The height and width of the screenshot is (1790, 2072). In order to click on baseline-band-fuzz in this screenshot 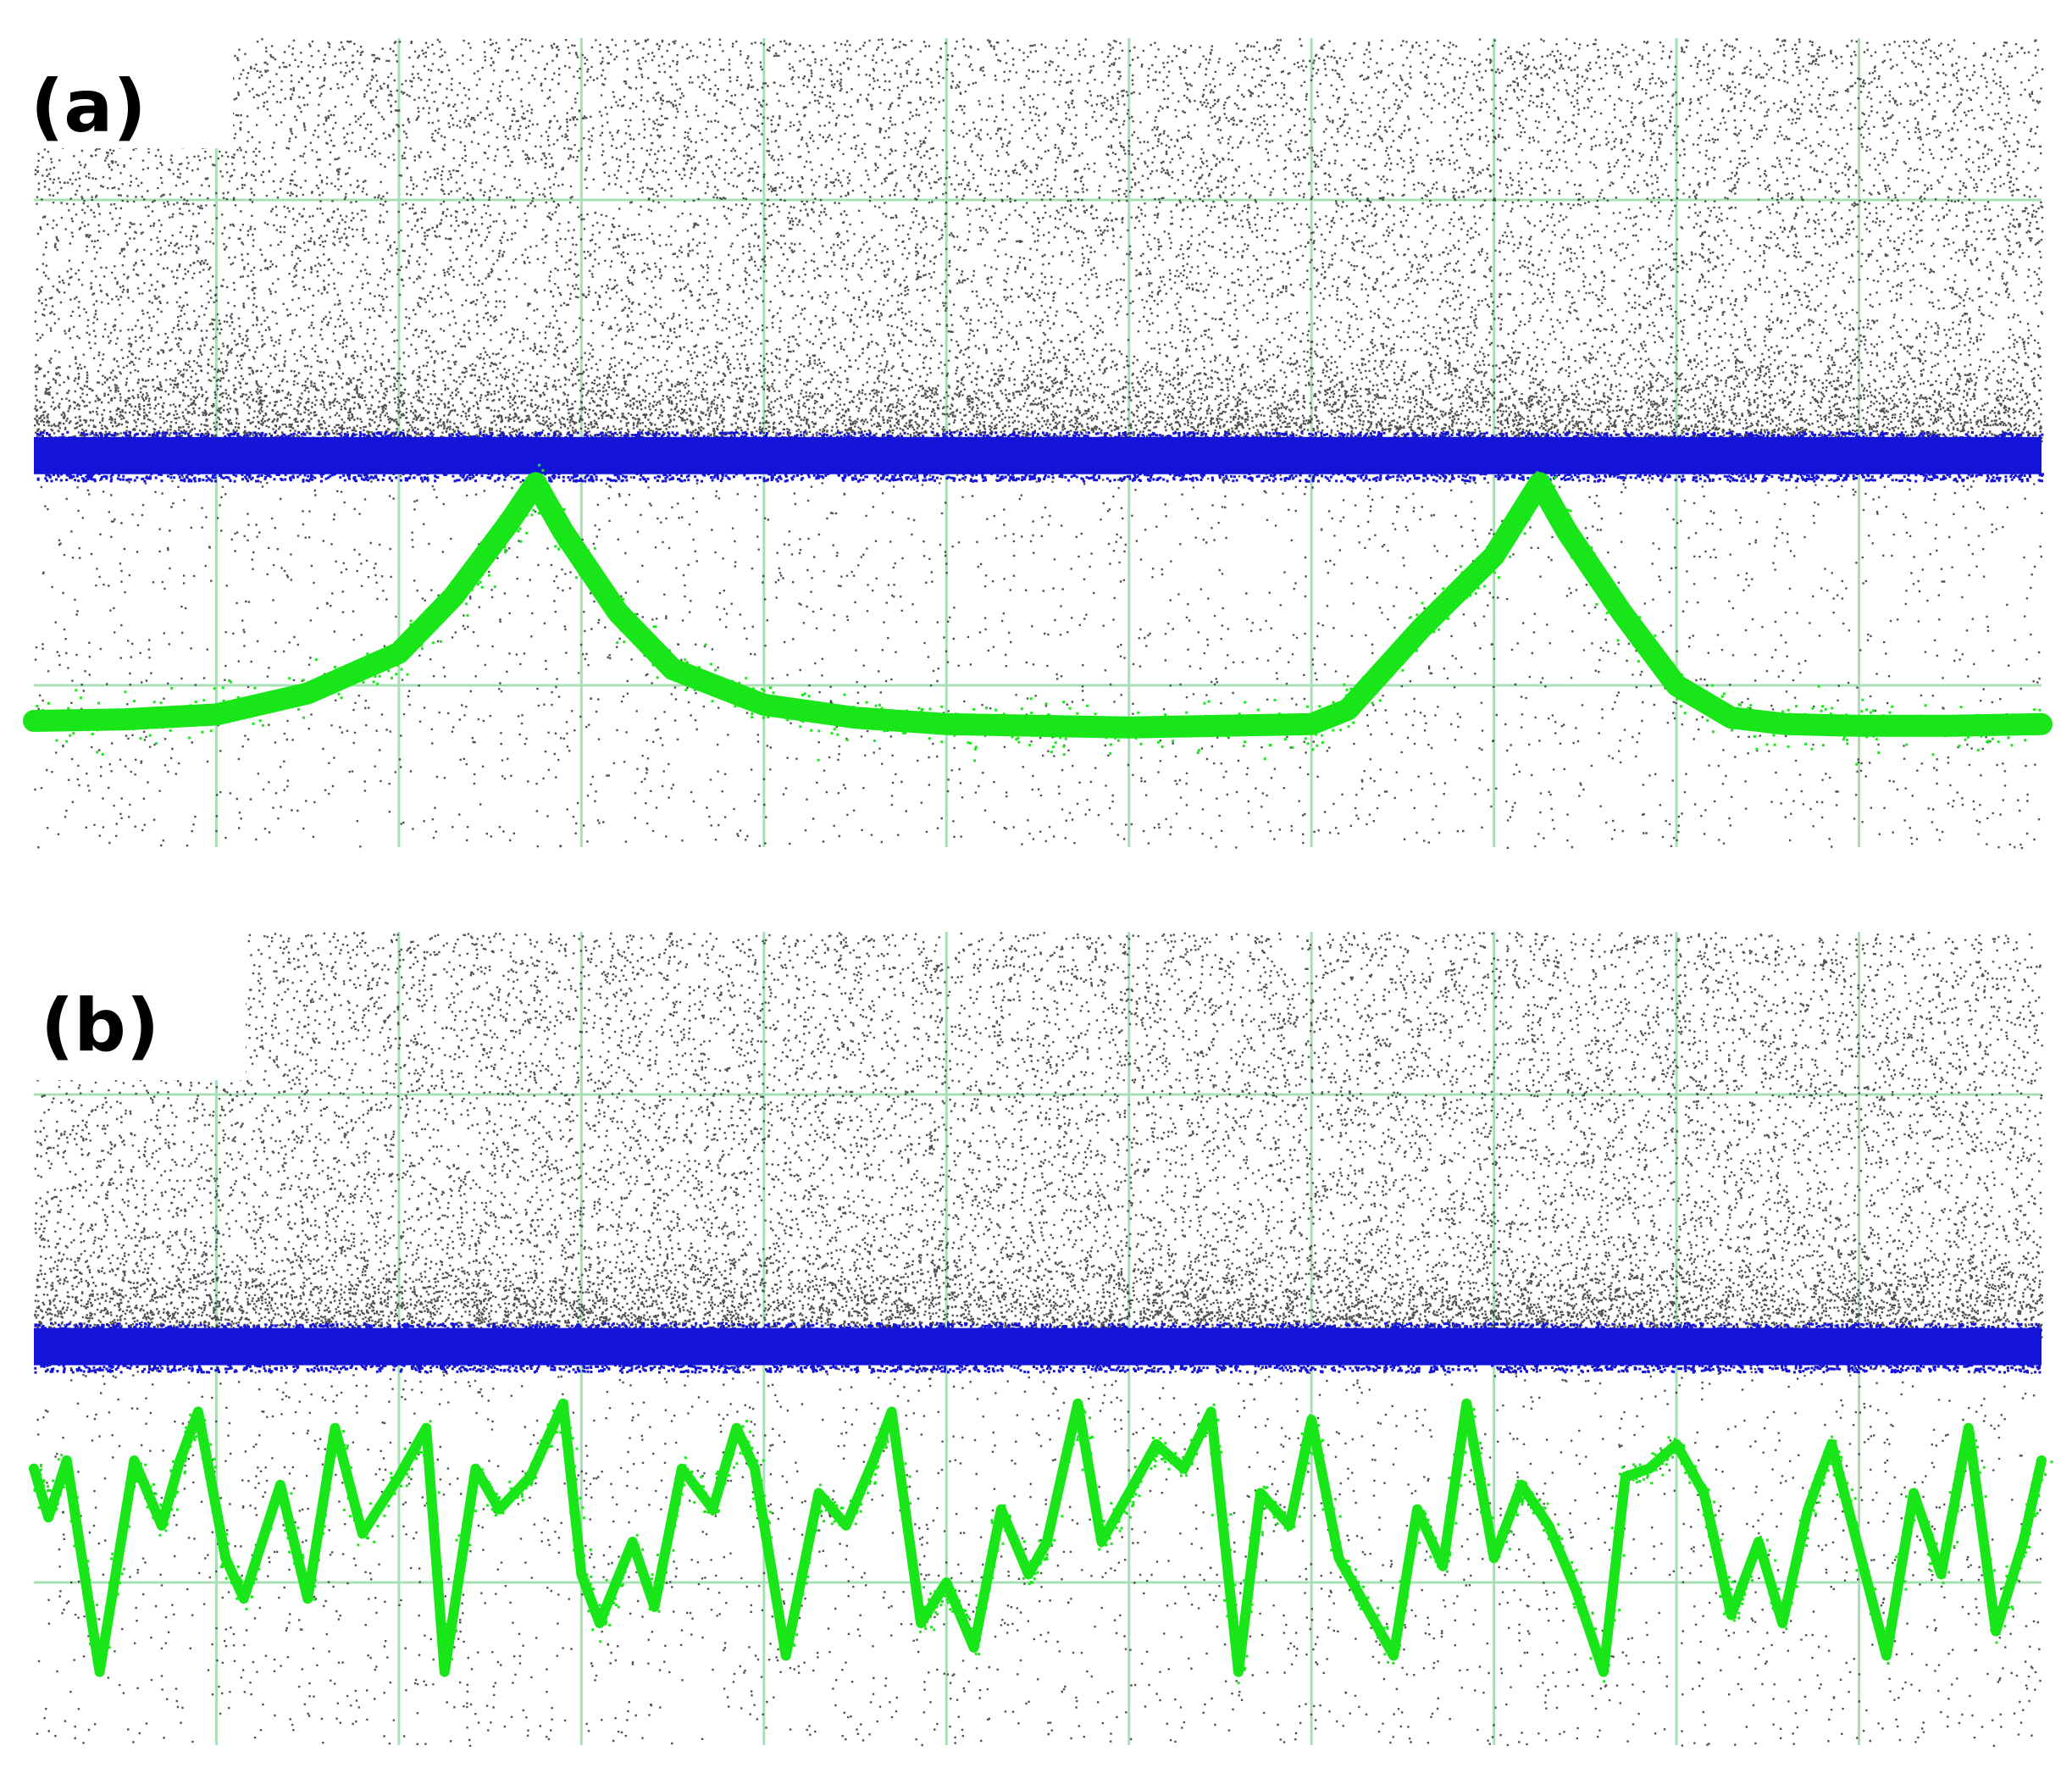, I will do `click(1040, 457)`.